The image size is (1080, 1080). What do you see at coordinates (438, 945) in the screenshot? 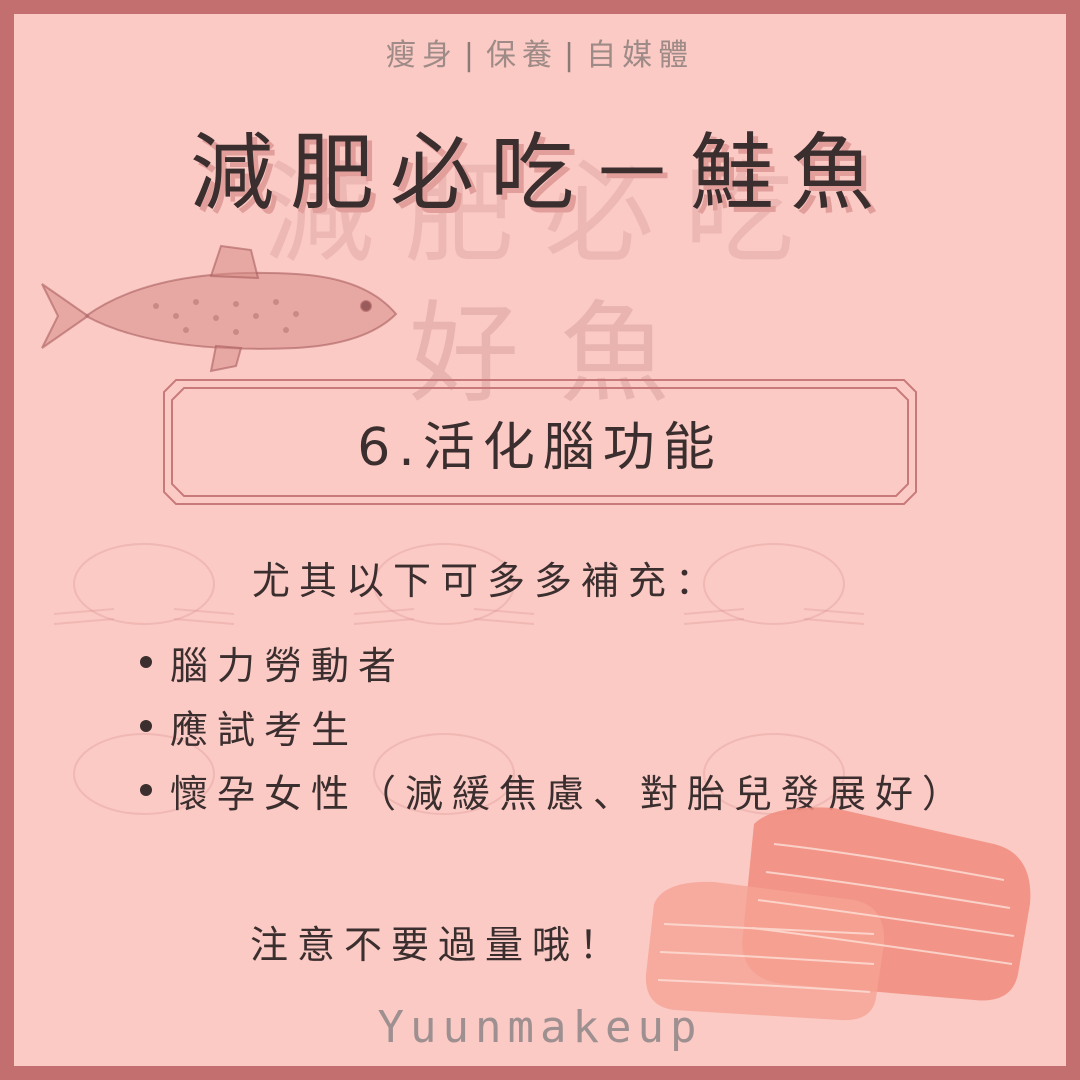
I see `note-text: 注意不要過量哦！` at bounding box center [438, 945].